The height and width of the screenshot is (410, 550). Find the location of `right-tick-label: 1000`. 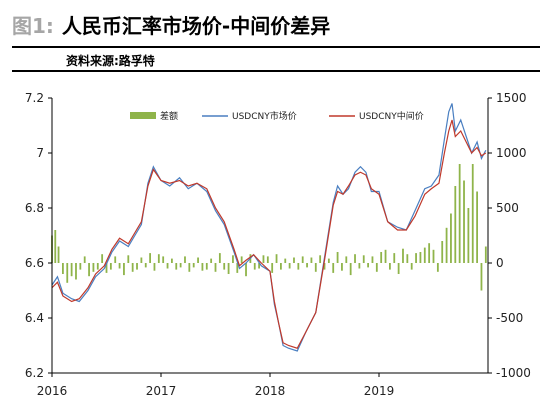

right-tick-label: 1000 is located at coordinates (511, 153).